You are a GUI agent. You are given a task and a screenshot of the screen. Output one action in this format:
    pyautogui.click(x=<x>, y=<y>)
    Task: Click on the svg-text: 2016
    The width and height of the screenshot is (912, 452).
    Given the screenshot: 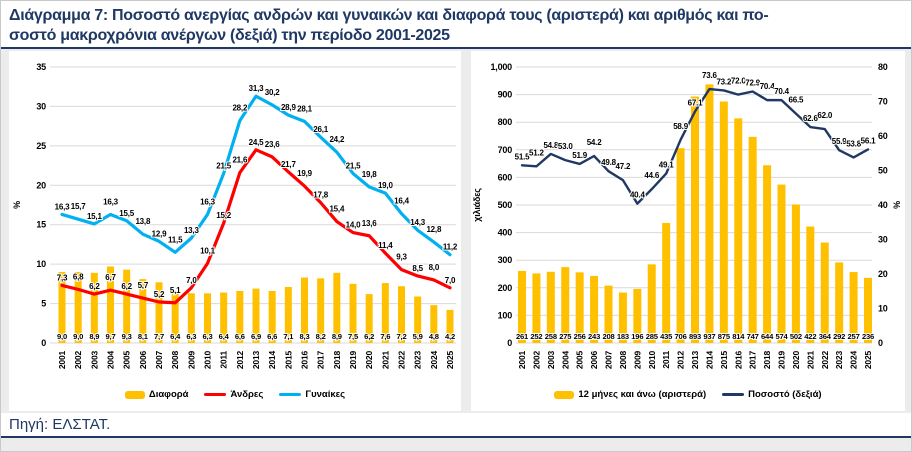 What is the action you would take?
    pyautogui.click(x=738, y=360)
    